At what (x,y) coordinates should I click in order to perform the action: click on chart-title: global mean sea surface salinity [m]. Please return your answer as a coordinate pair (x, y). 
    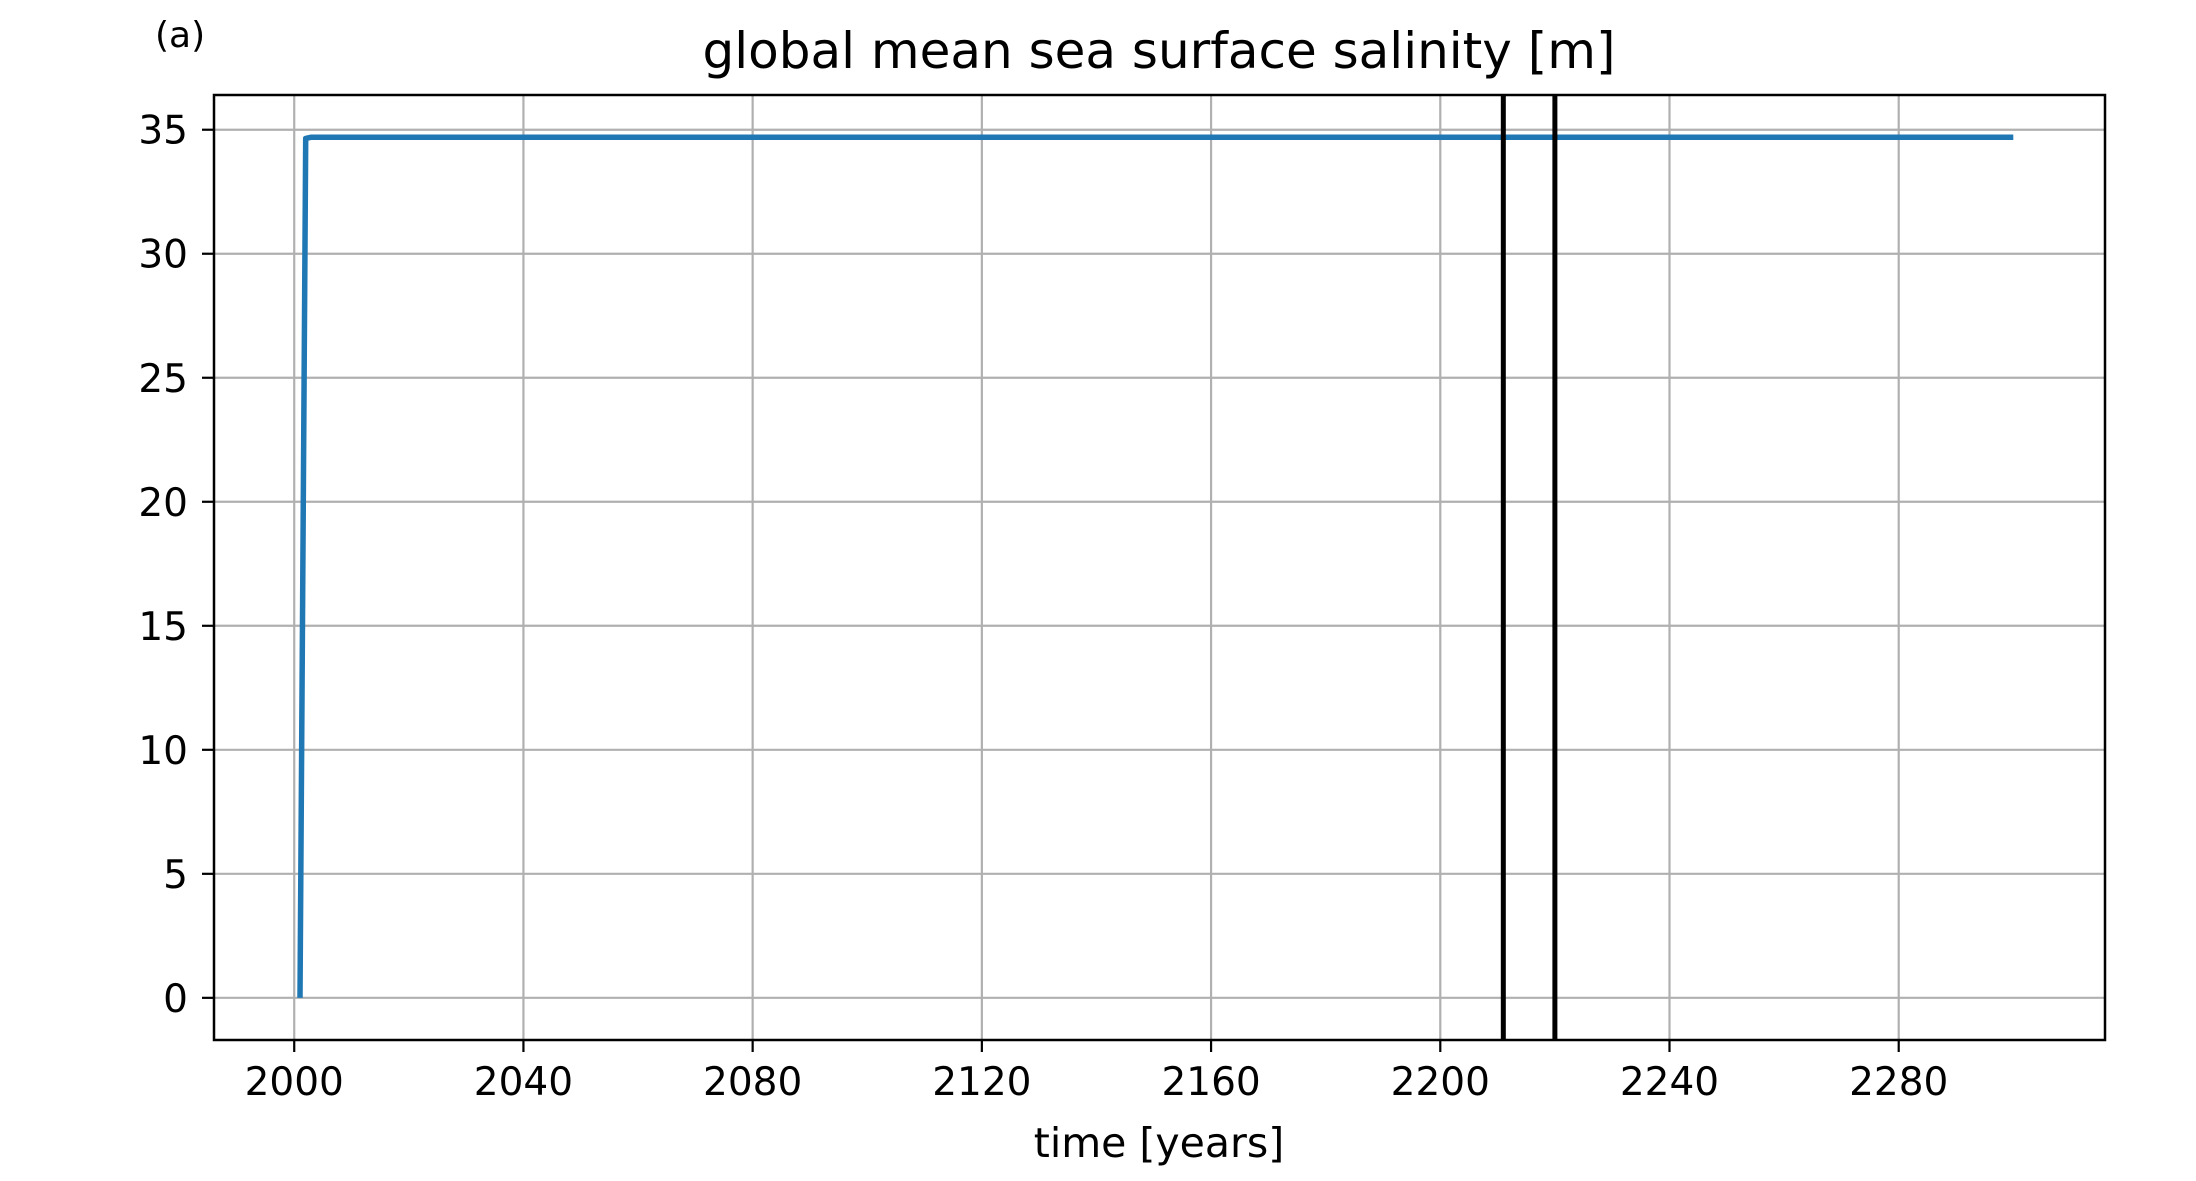
    Looking at the image, I should click on (1159, 51).